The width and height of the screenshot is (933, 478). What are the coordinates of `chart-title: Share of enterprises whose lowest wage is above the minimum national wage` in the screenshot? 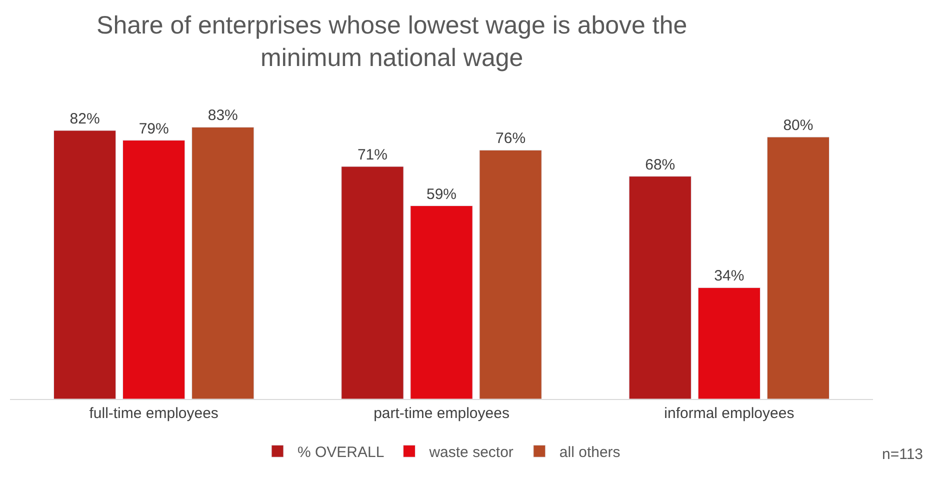 It's located at (392, 41).